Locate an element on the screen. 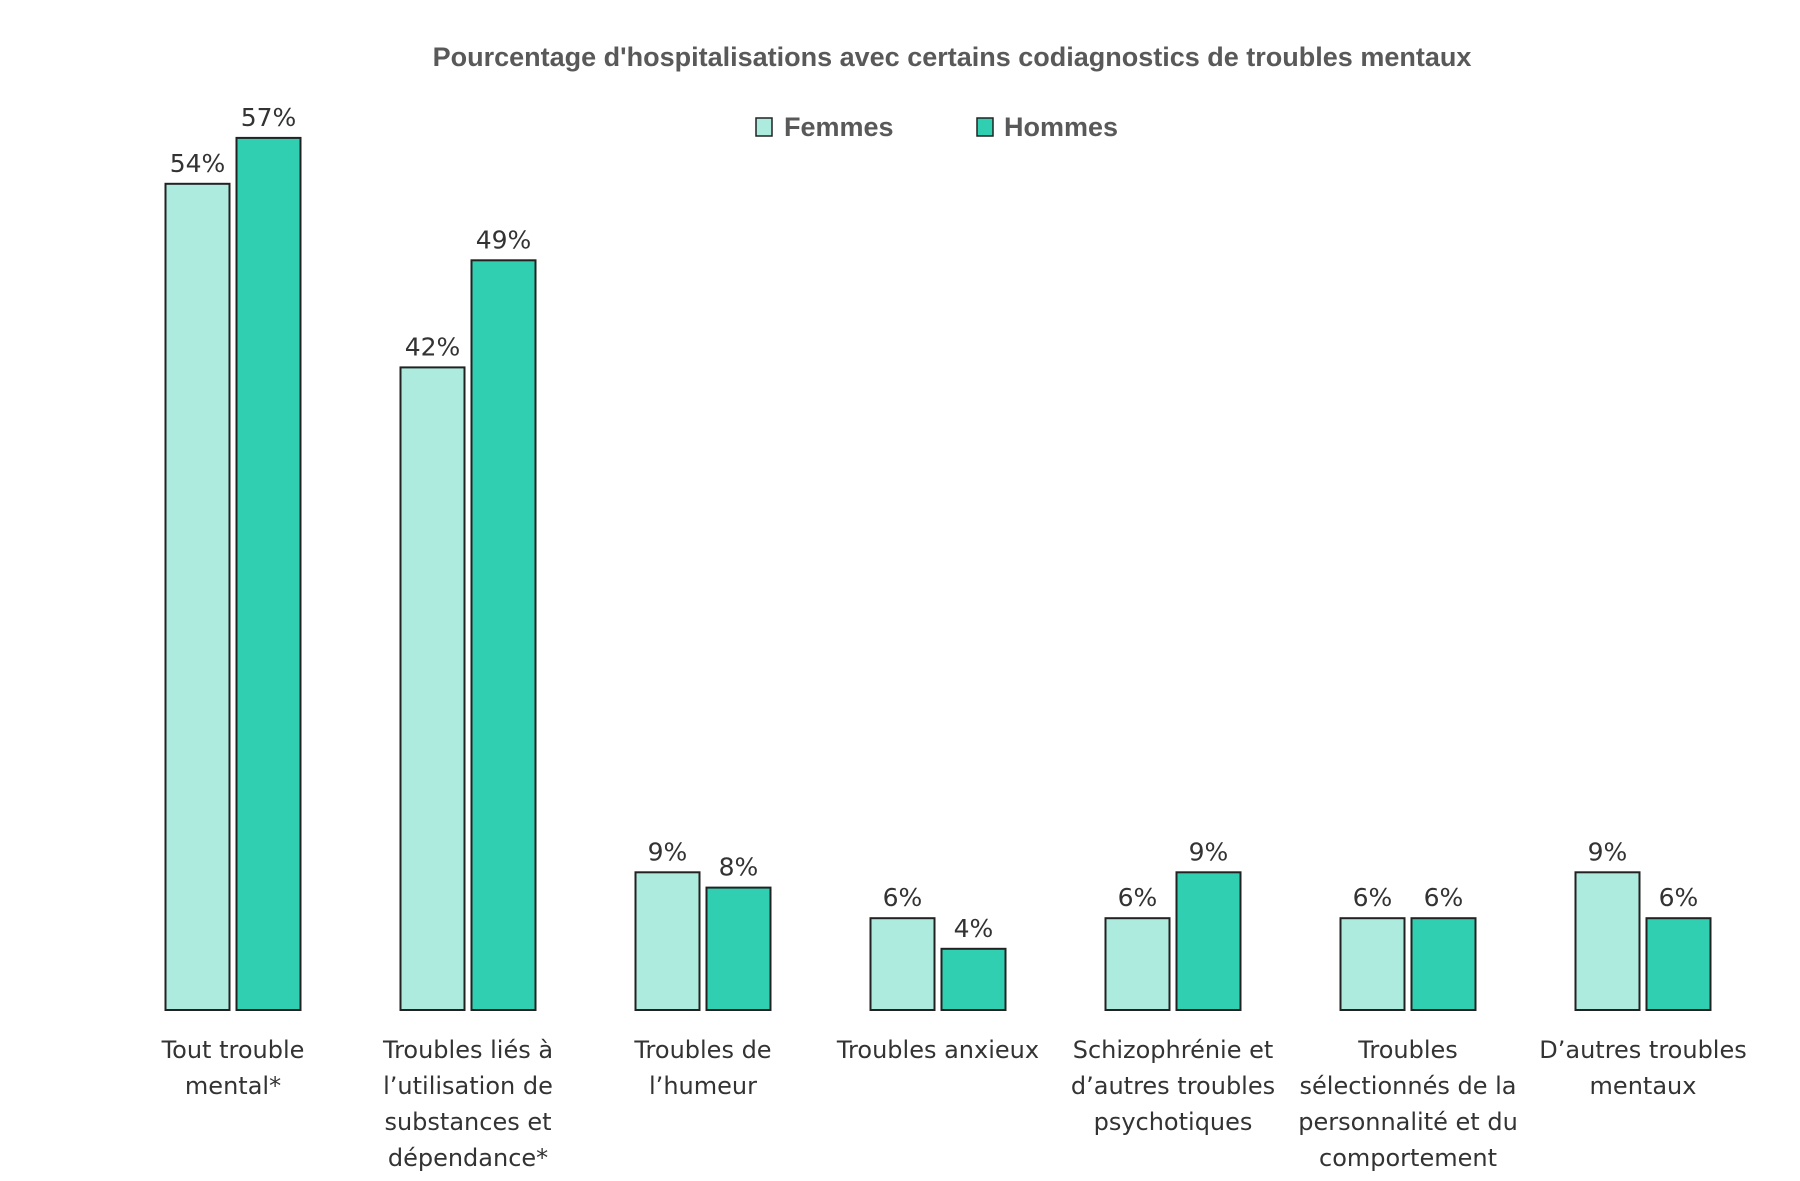 The image size is (1800, 1181). category-label-line: substances et is located at coordinates (467, 1122).